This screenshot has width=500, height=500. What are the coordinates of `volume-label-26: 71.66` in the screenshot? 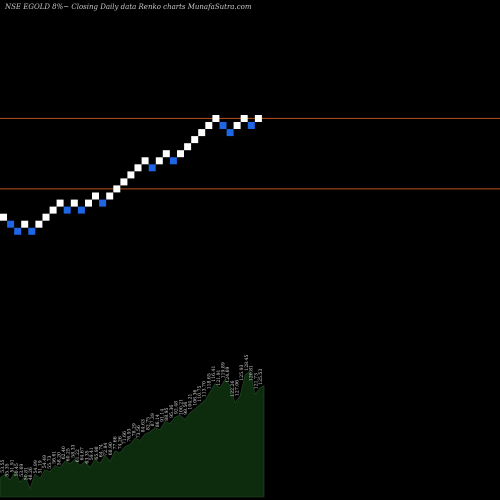 It's located at (125, 437).